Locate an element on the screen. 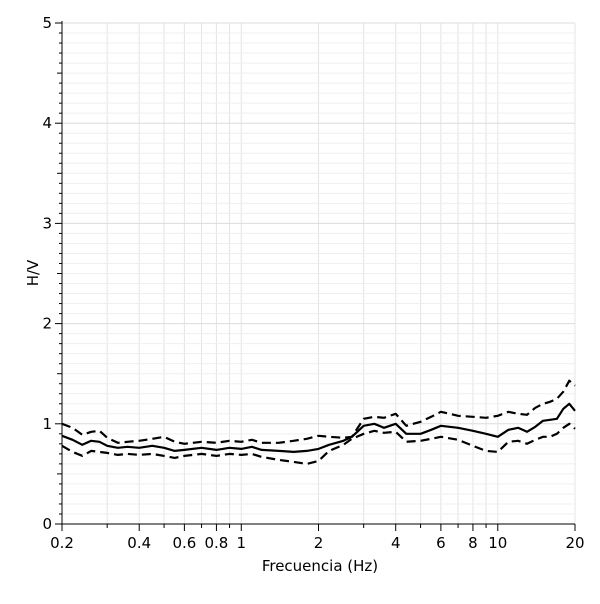 The height and width of the screenshot is (604, 600). data-series is located at coordinates (318, 422).